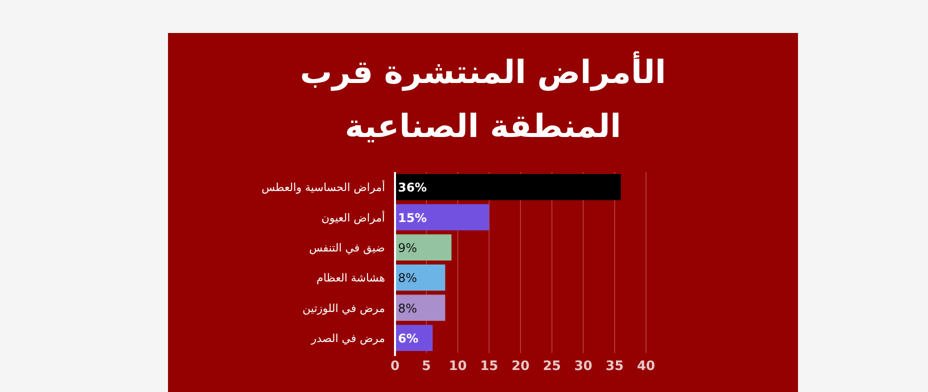 The width and height of the screenshot is (928, 392). Describe the element at coordinates (395, 366) in the screenshot. I see `x-tick-label: 0` at that location.